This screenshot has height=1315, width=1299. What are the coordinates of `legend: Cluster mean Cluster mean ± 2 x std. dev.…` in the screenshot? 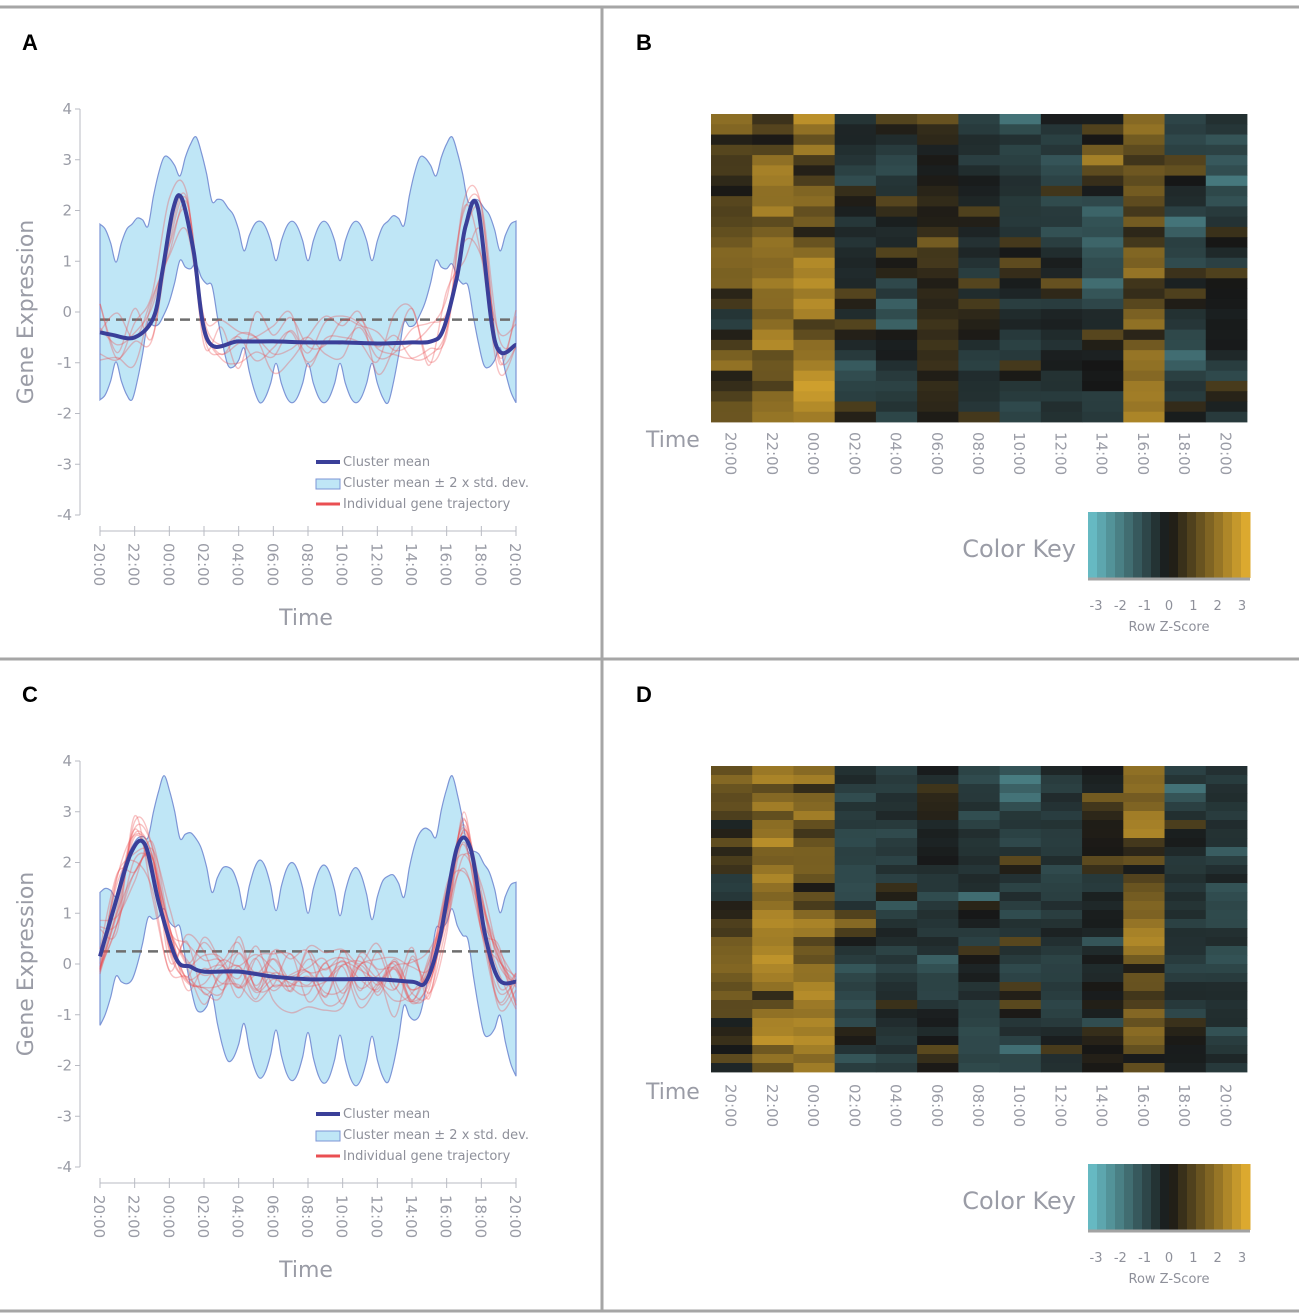 It's located at (422, 483).